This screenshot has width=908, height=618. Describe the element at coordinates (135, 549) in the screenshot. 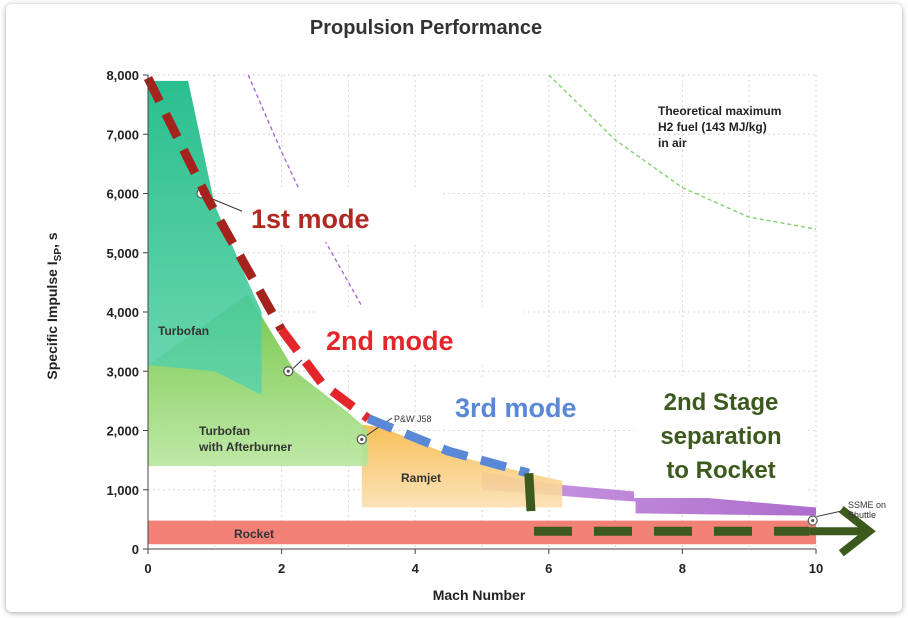

I see `y-tick-label-0: 0` at that location.